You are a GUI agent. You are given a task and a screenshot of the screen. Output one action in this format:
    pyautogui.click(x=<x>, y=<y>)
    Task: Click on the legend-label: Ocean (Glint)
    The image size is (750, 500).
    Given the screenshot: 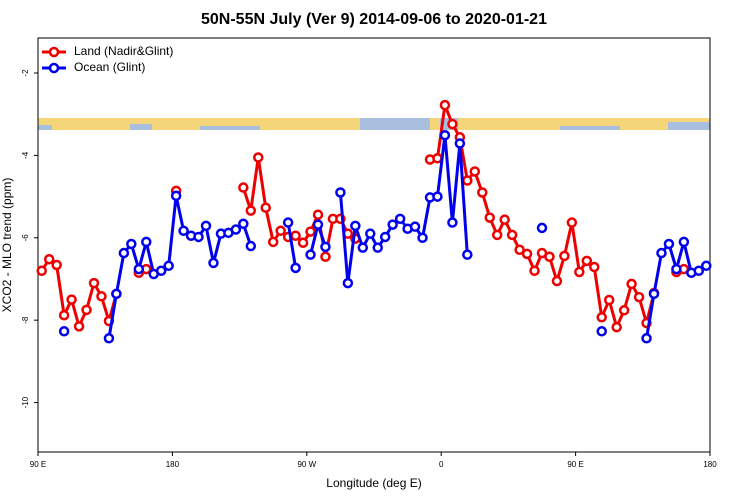 What is the action you would take?
    pyautogui.click(x=109, y=67)
    